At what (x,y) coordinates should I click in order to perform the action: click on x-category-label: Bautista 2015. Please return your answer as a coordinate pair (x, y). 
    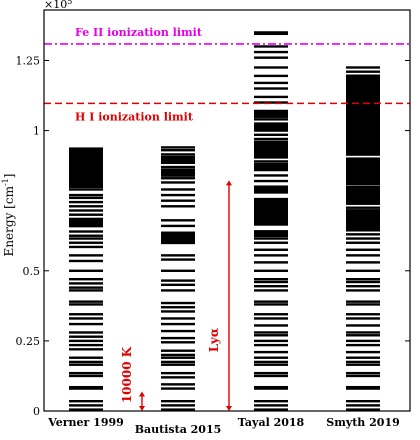
    Looking at the image, I should click on (178, 429).